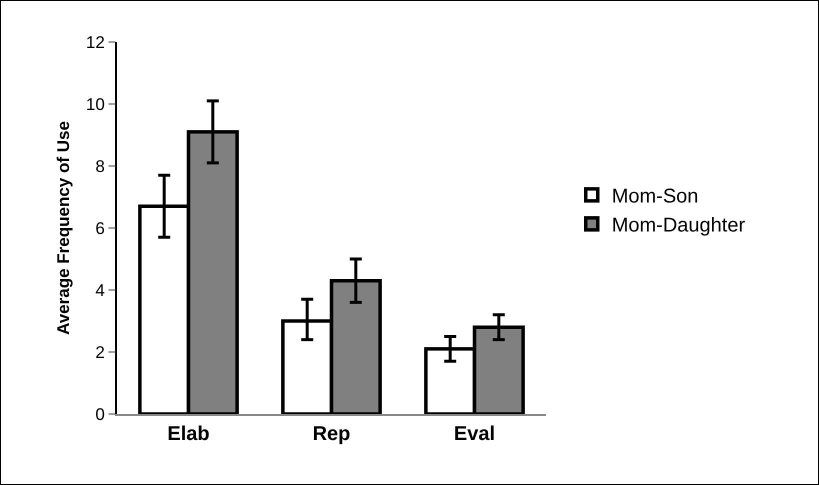 Image resolution: width=819 pixels, height=485 pixels. Describe the element at coordinates (331, 433) in the screenshot. I see `x-tick-label: Rep` at that location.